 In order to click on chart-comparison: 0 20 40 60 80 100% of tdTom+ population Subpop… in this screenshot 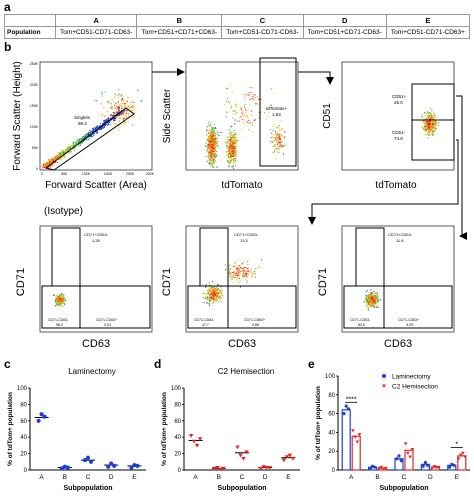, I will do `click(392, 433)`.